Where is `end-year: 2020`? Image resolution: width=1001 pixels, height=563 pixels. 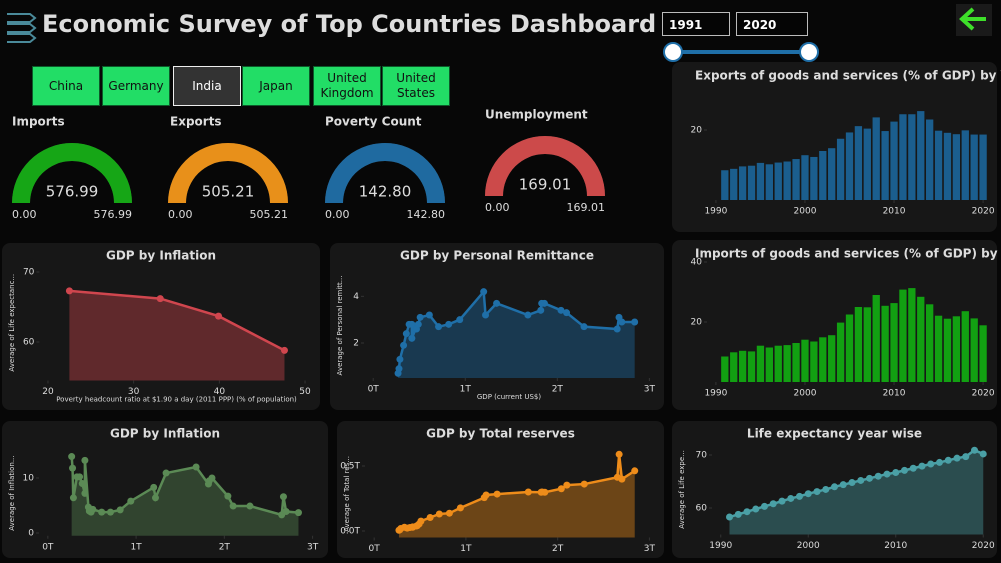
end-year: 2020 is located at coordinates (772, 24).